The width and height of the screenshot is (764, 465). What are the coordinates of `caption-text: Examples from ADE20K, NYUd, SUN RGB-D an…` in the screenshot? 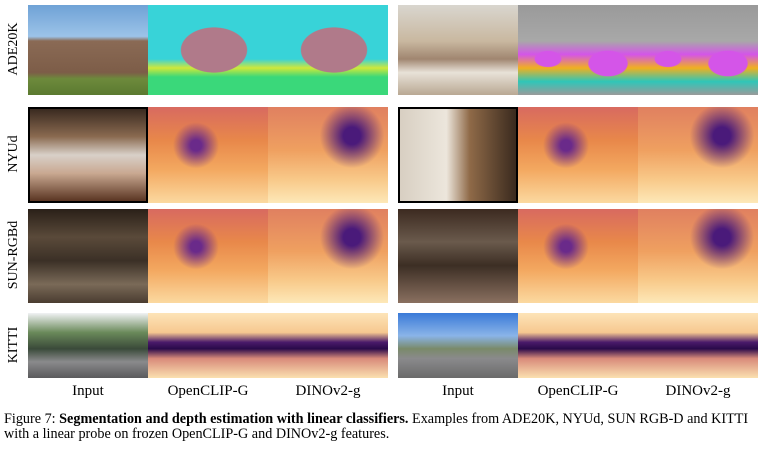 It's located at (376, 426).